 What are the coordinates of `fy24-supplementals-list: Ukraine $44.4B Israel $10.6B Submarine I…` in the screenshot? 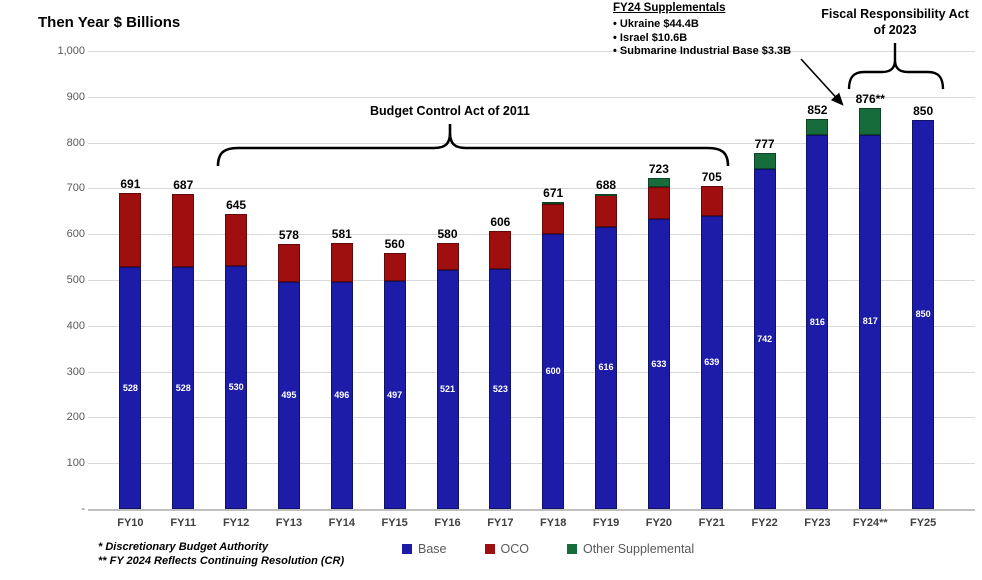 It's located at (713, 38).